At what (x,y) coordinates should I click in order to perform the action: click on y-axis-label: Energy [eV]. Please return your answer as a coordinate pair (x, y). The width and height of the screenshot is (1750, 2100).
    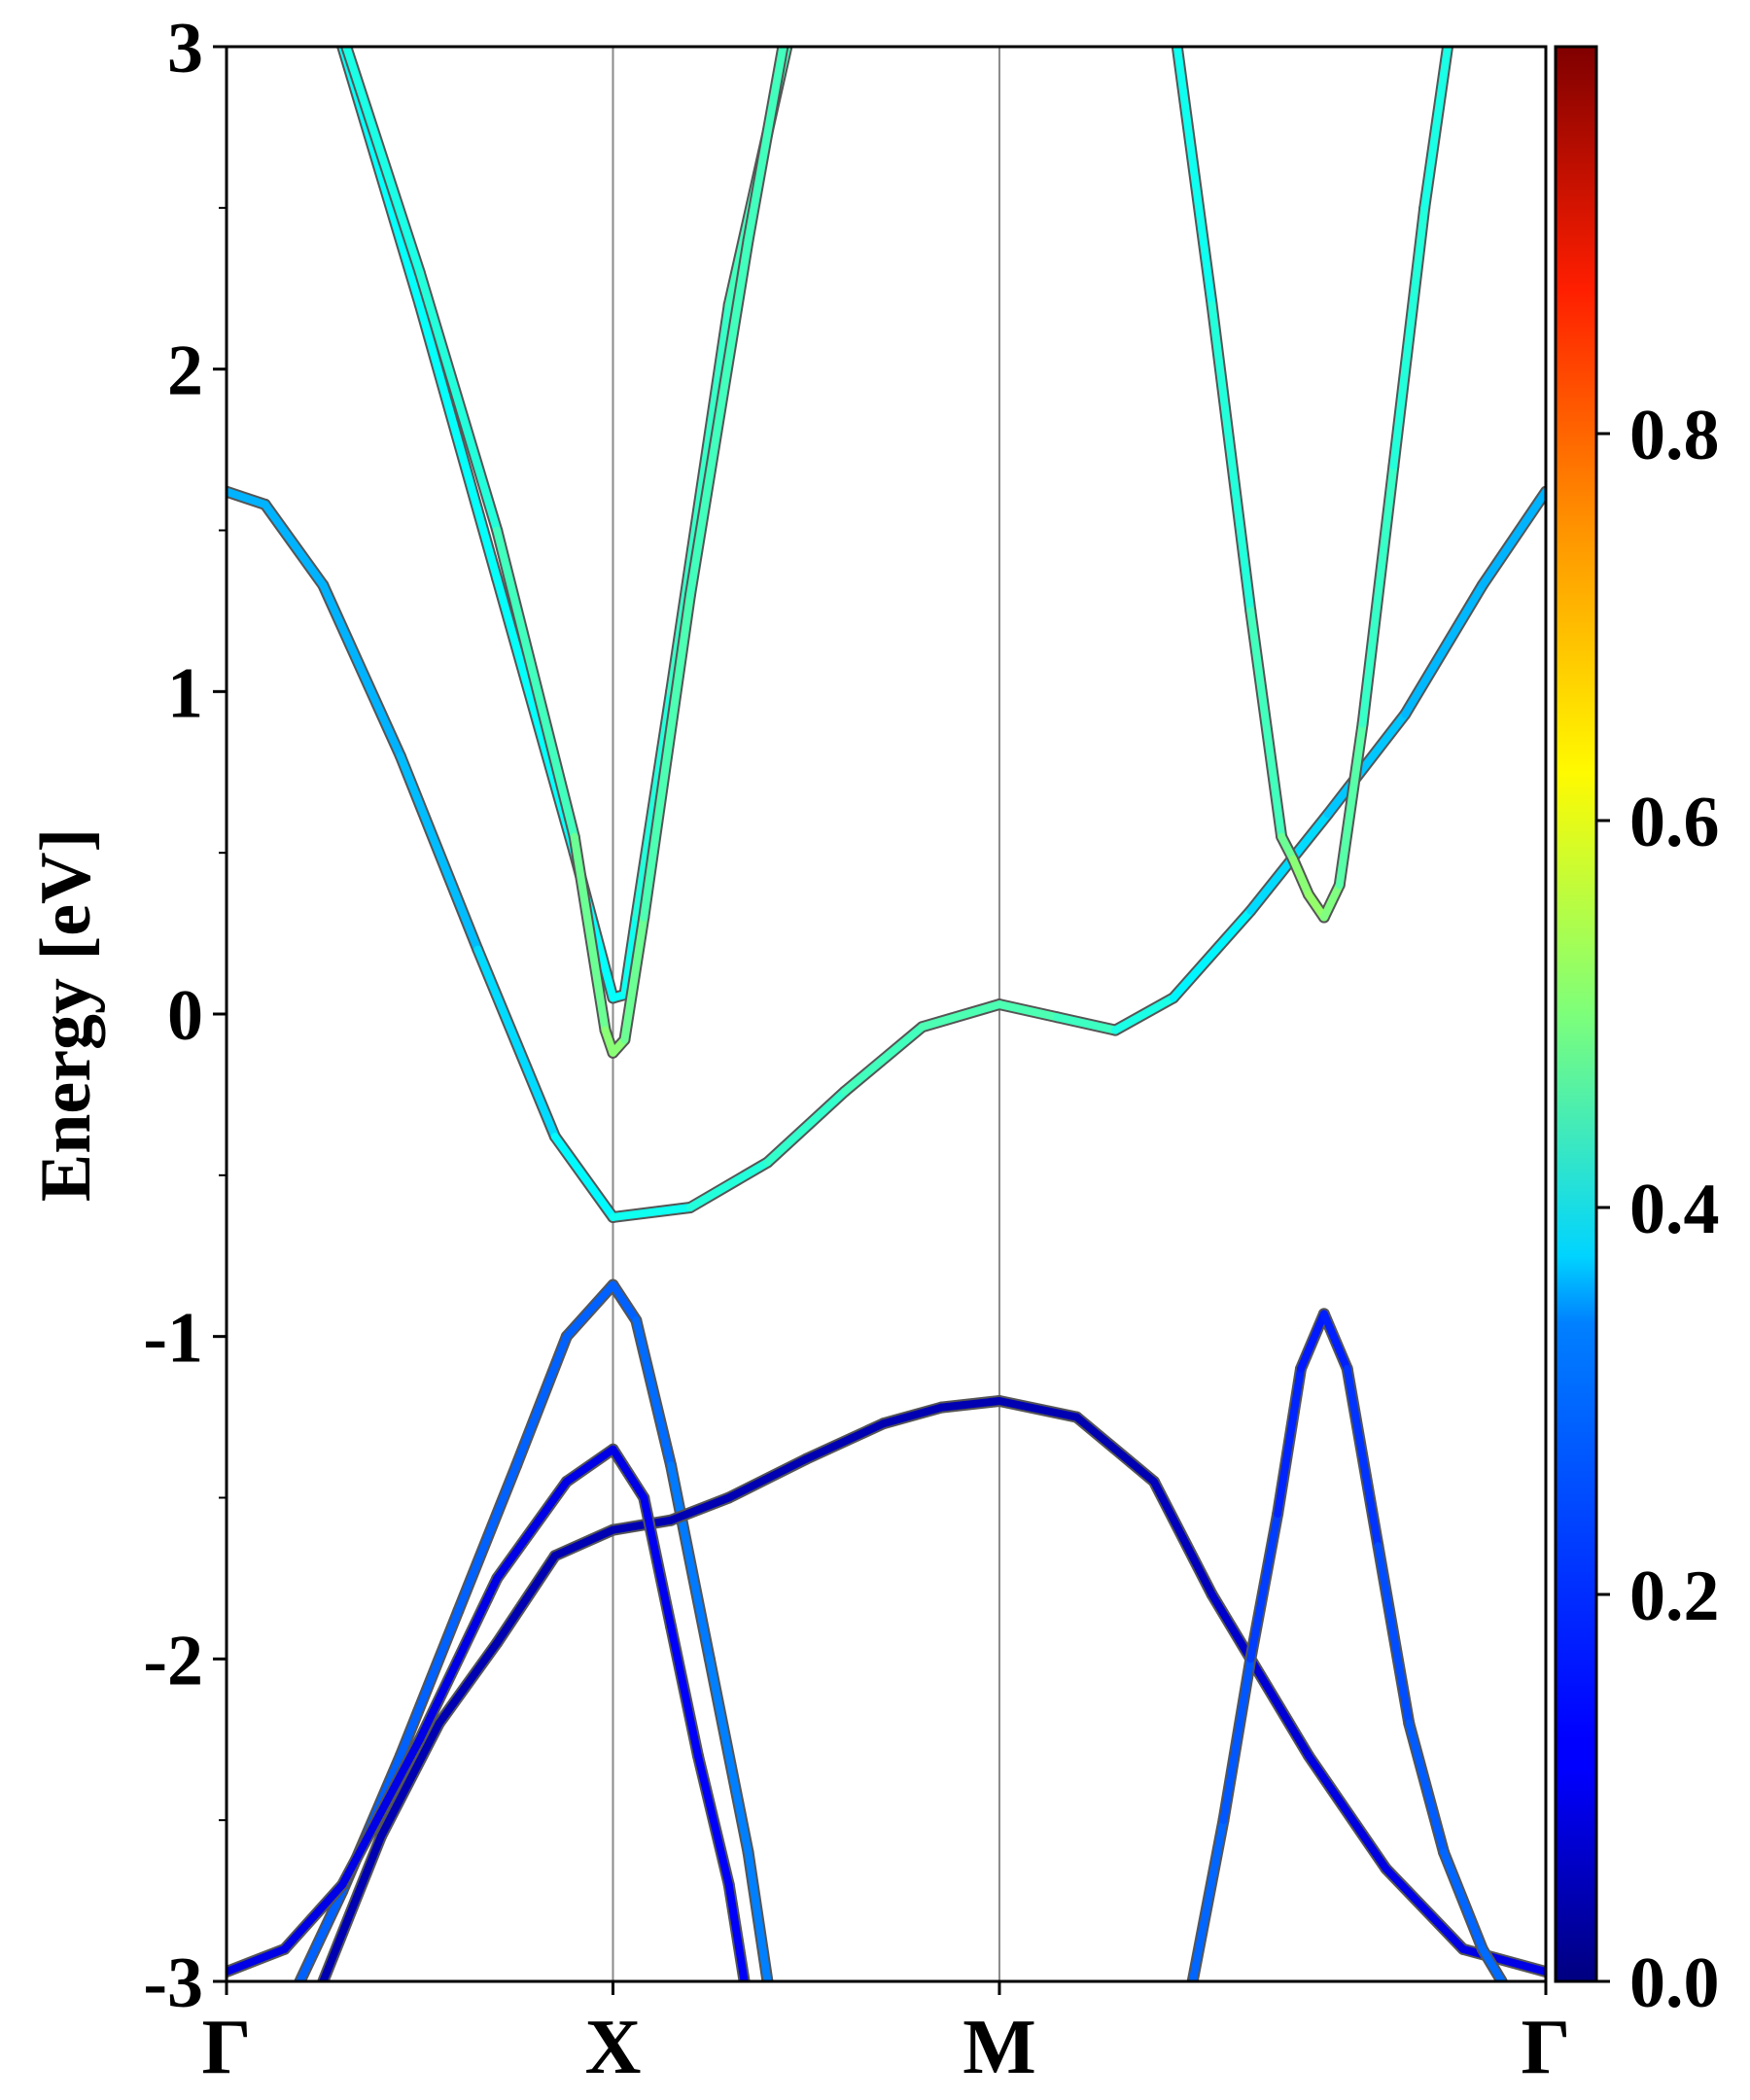
    Looking at the image, I should click on (66, 1015).